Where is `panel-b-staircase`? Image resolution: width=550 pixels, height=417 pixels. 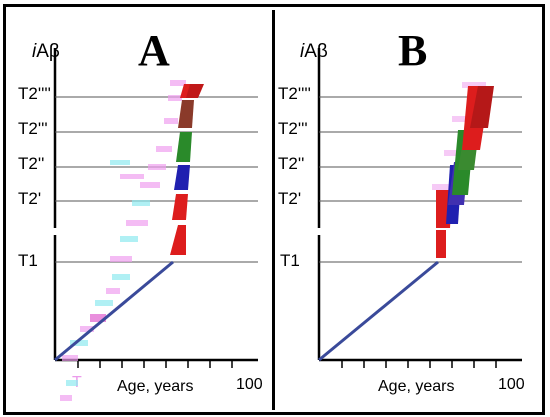 panel-b-staircase is located at coordinates (463, 170).